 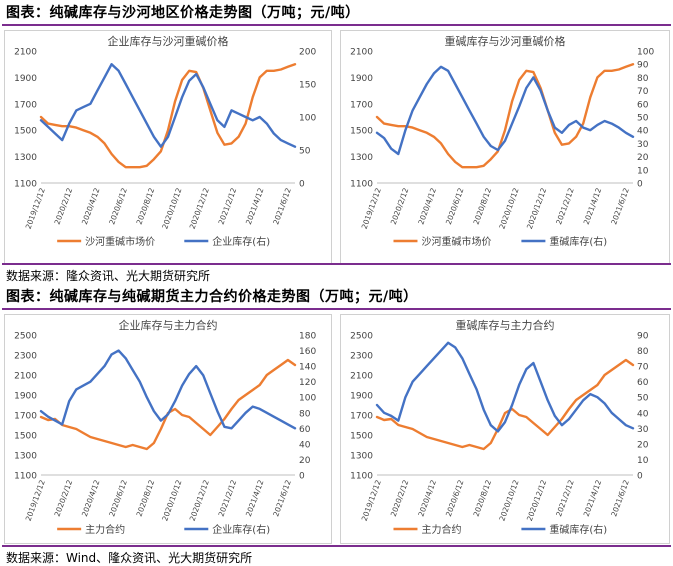 What do you see at coordinates (643, 368) in the screenshot?
I see `chart4-y-right-tick: 70` at bounding box center [643, 368].